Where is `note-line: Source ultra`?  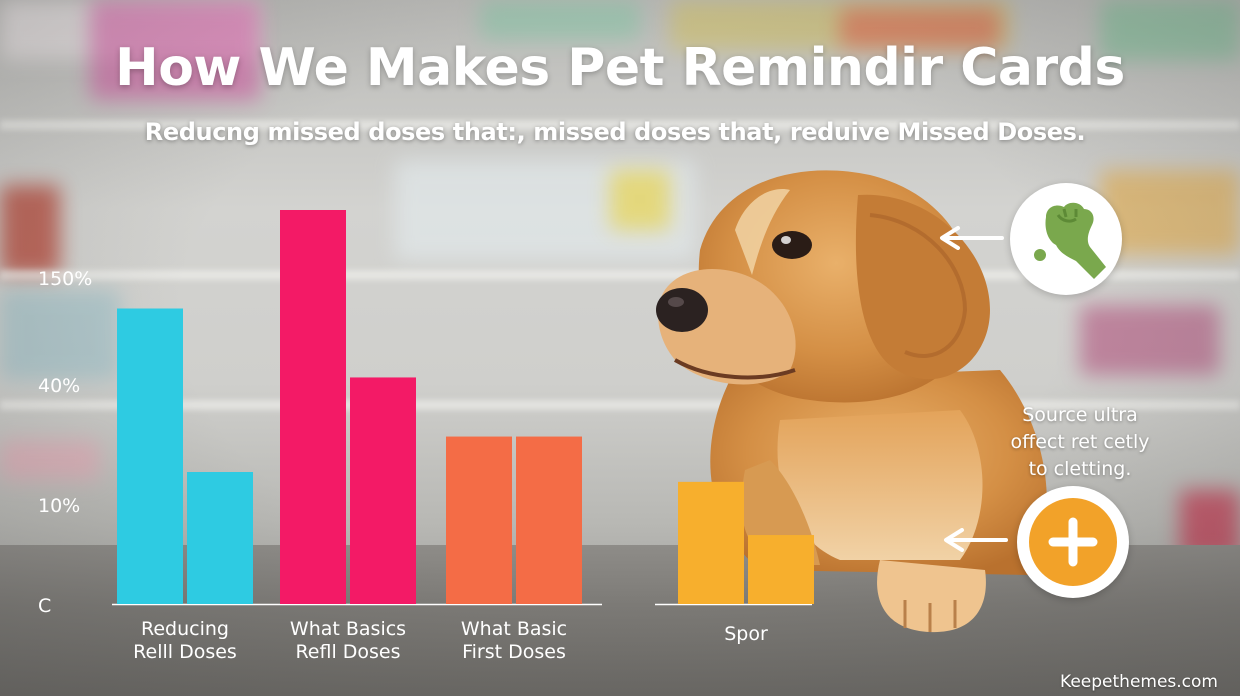
note-line: Source ultra is located at coordinates (1080, 415).